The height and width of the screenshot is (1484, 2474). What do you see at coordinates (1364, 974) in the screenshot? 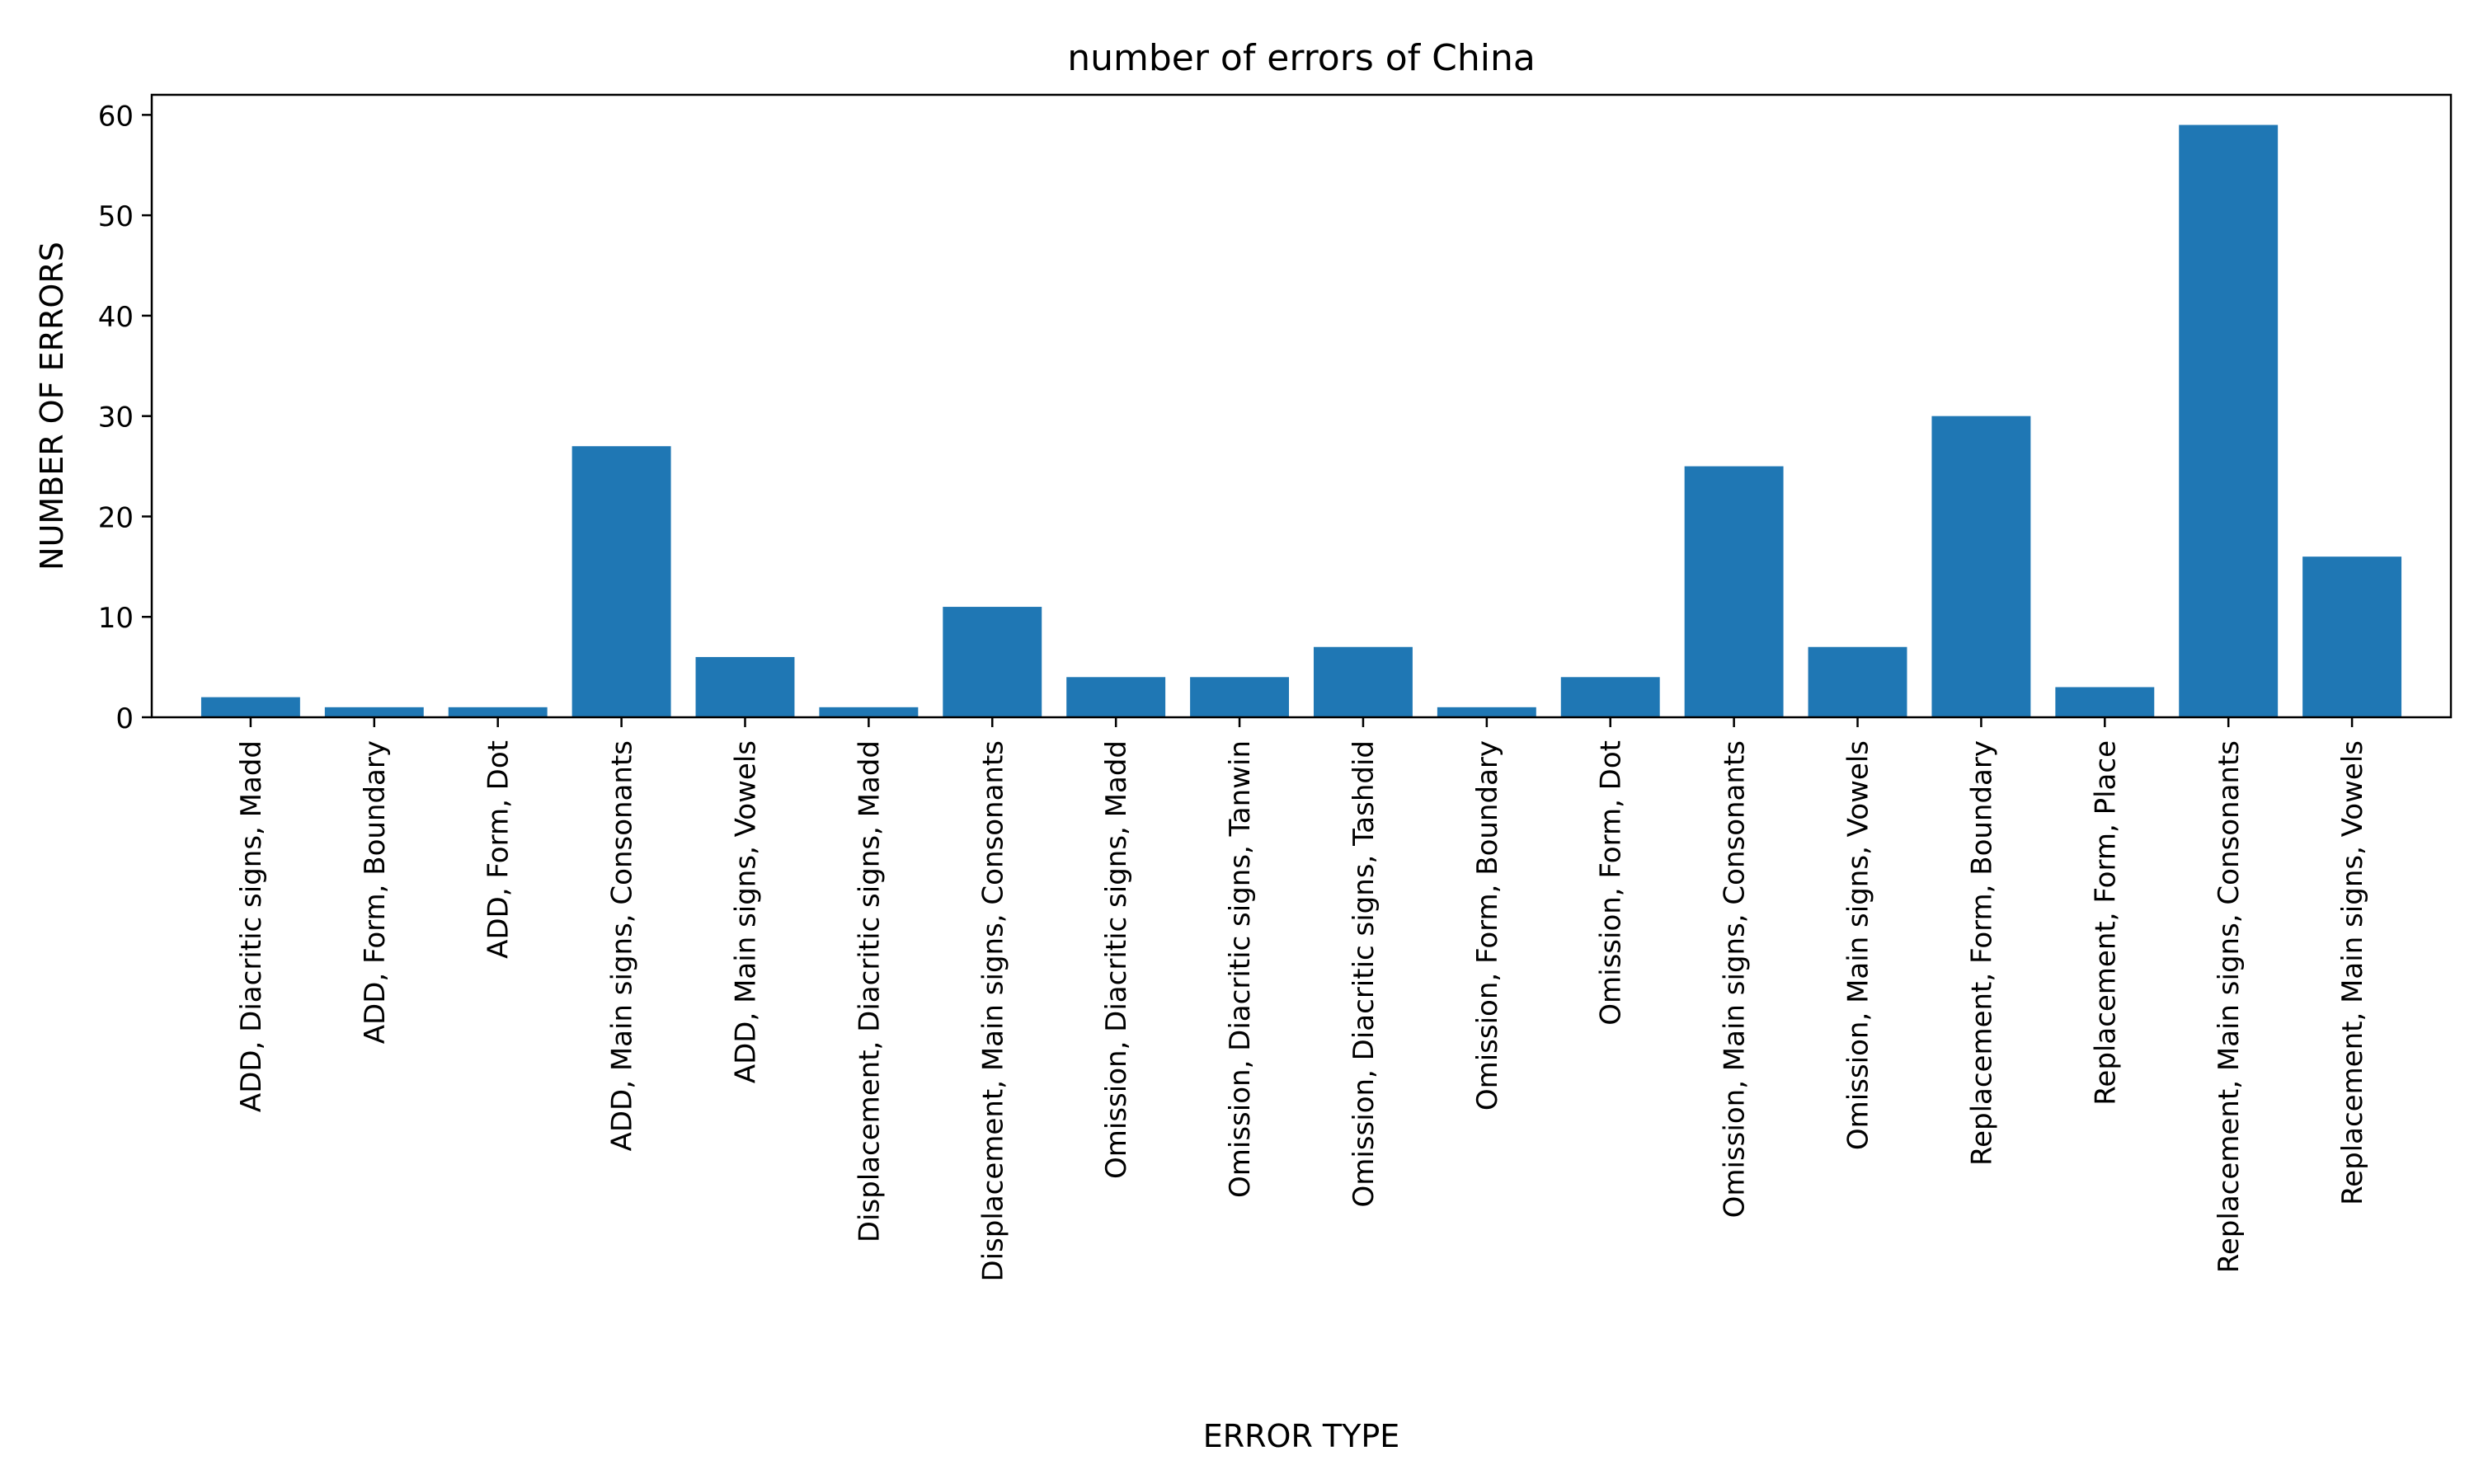
I see `x-tick-label: Omission, Diacritic signs, Tashdid` at bounding box center [1364, 974].